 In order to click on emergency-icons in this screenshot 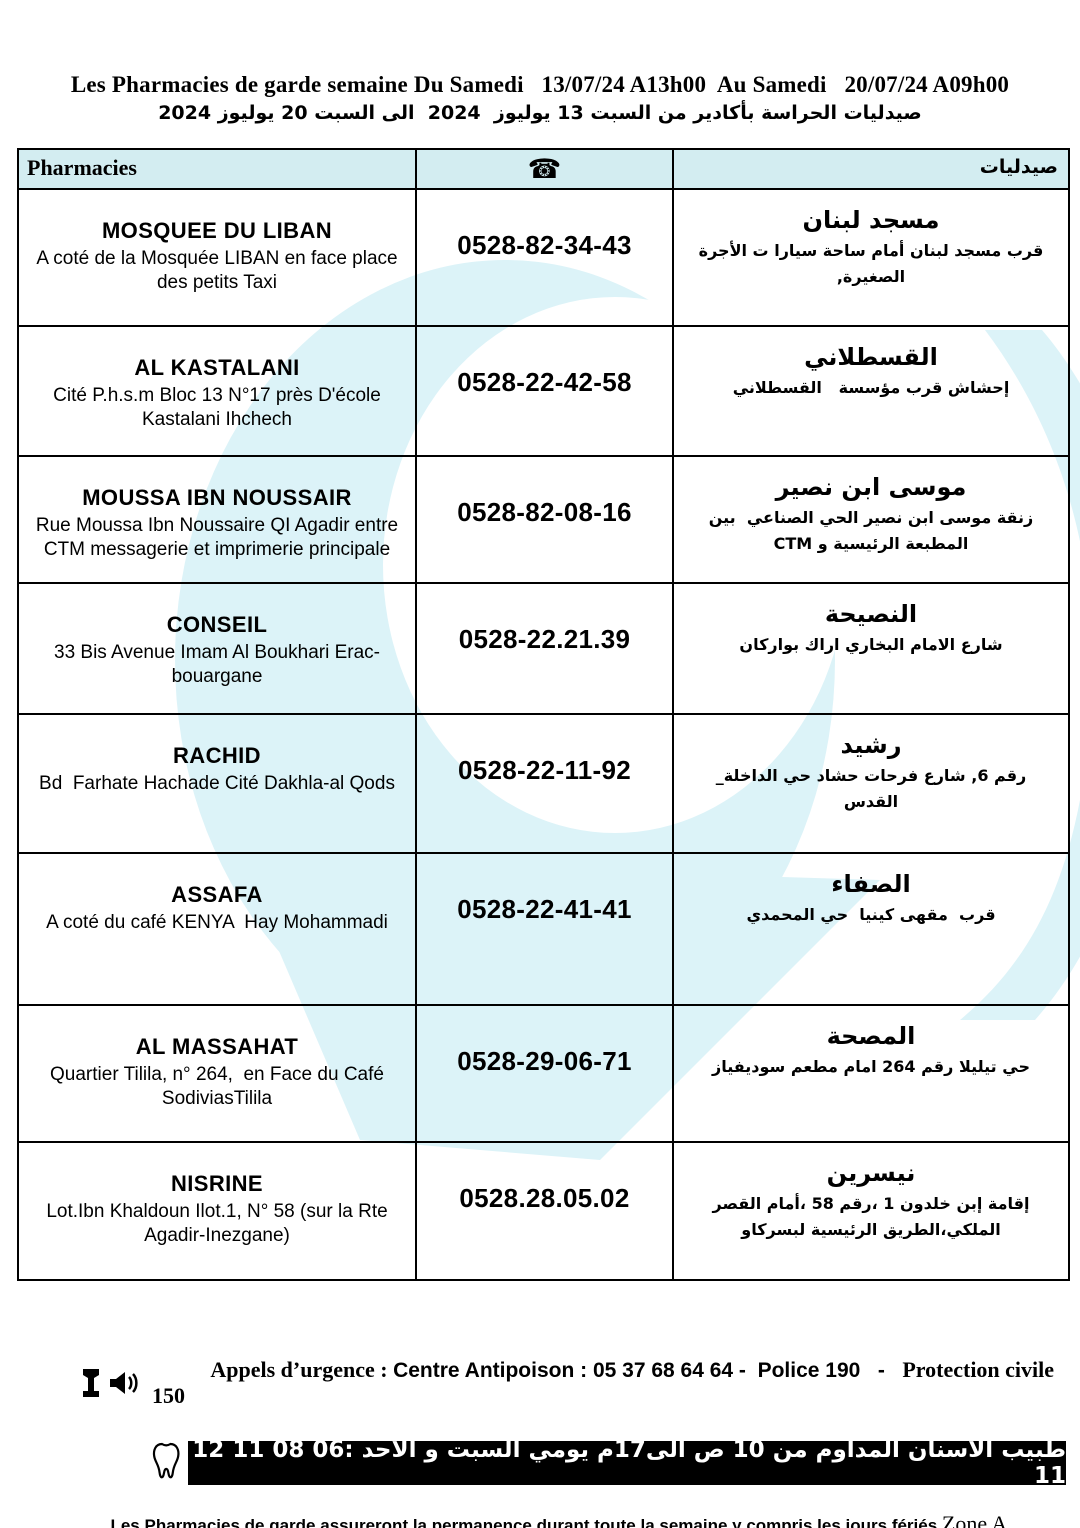, I will do `click(110, 1383)`.